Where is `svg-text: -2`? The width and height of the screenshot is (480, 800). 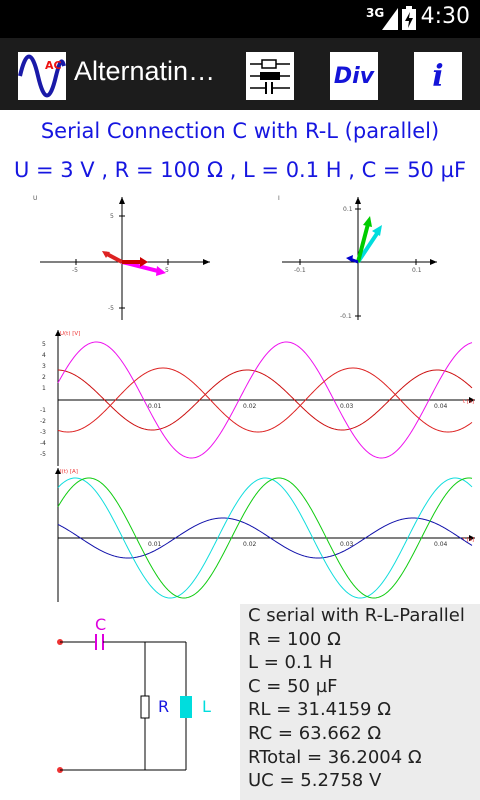
svg-text: -2 is located at coordinates (43, 421).